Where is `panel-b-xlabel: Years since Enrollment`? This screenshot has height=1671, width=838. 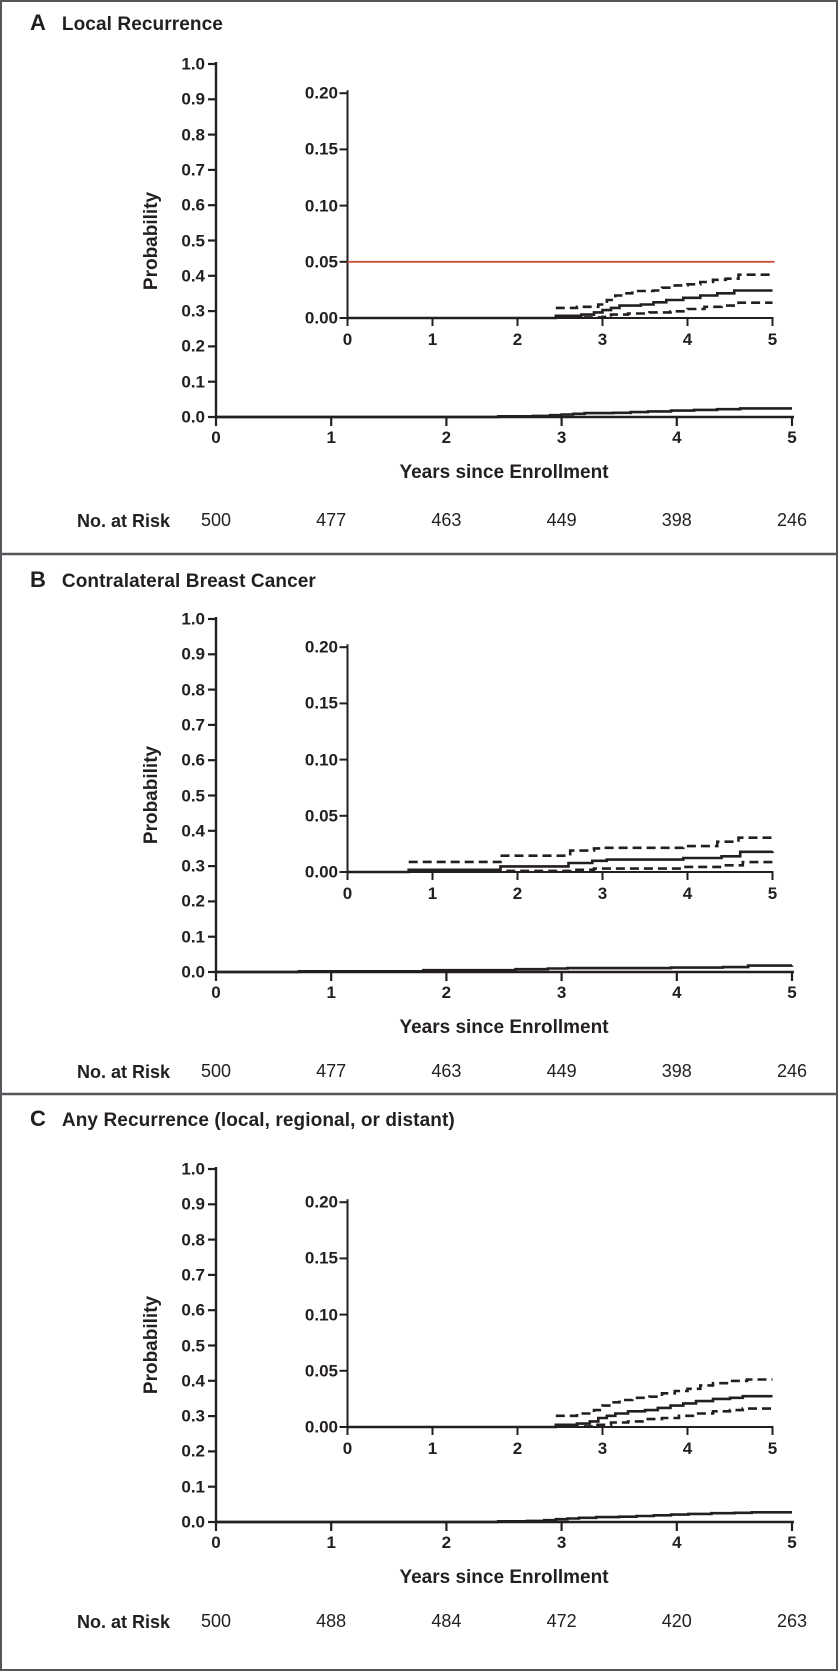
panel-b-xlabel: Years since Enrollment is located at coordinates (504, 1027).